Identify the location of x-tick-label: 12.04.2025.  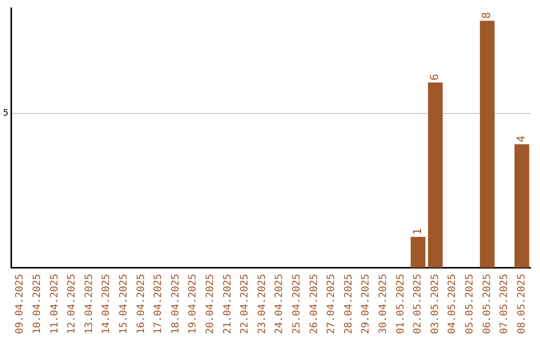
(72, 304).